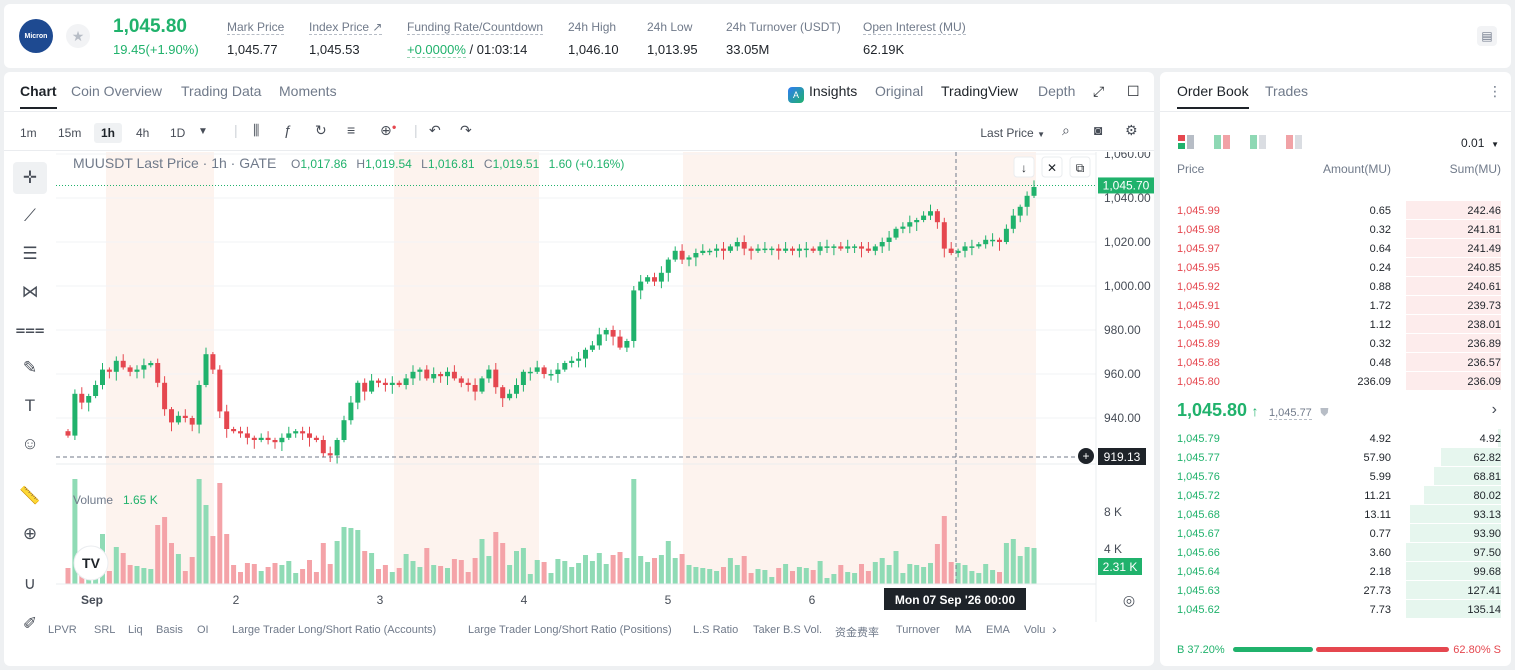  What do you see at coordinates (466, 130) in the screenshot?
I see `redo-icon: ↷` at bounding box center [466, 130].